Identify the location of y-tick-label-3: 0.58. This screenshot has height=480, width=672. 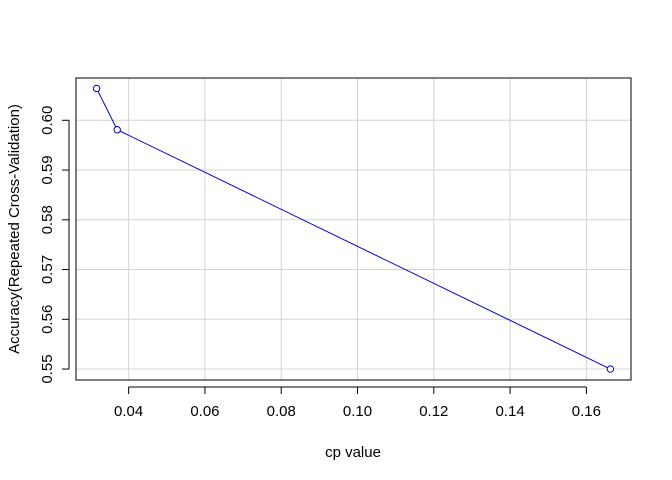
(47, 219).